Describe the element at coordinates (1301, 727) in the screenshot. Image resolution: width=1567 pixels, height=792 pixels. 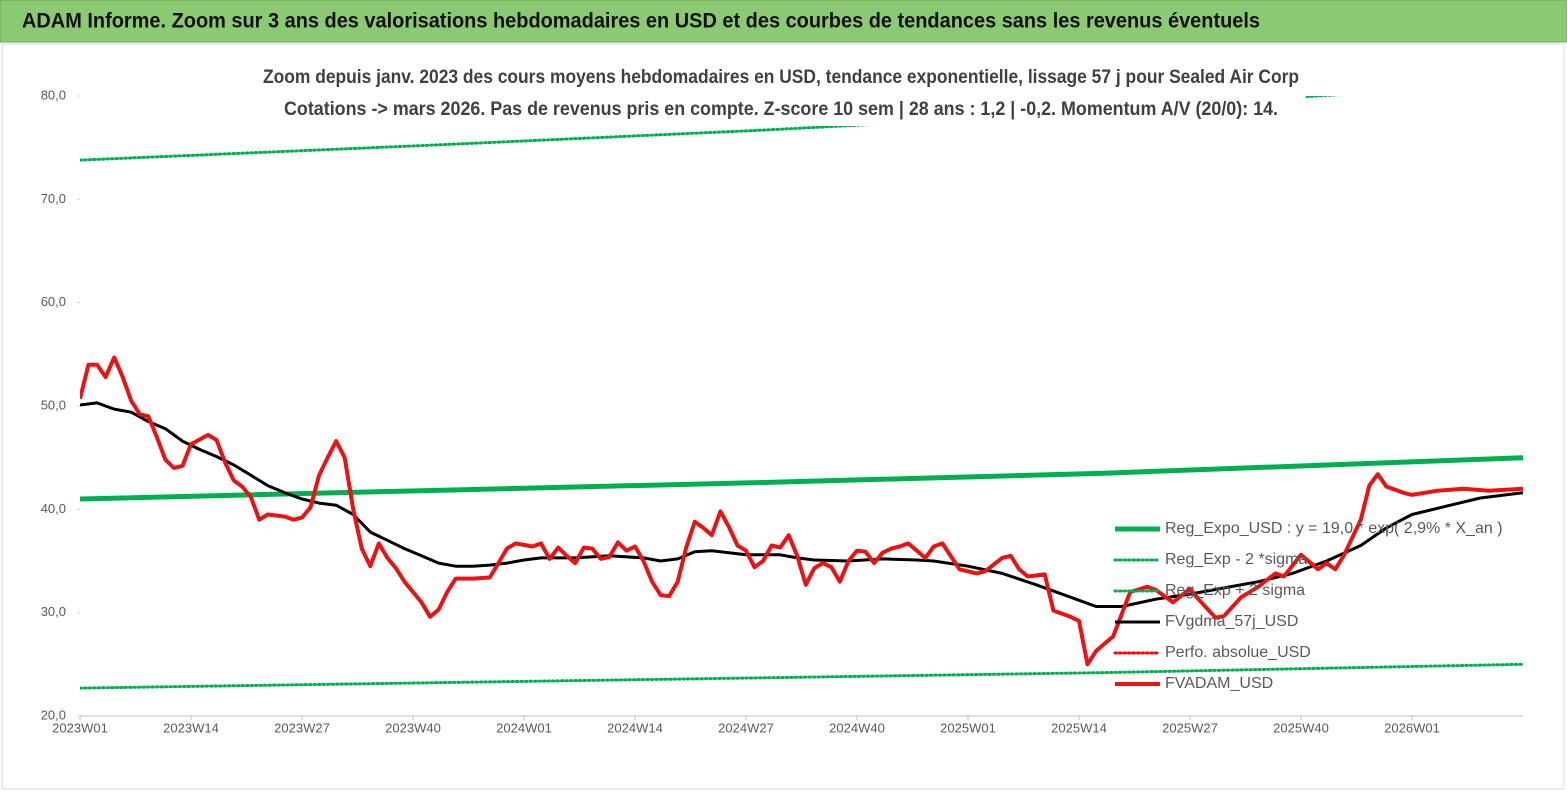
I see `x-tick-label: 2025W40` at that location.